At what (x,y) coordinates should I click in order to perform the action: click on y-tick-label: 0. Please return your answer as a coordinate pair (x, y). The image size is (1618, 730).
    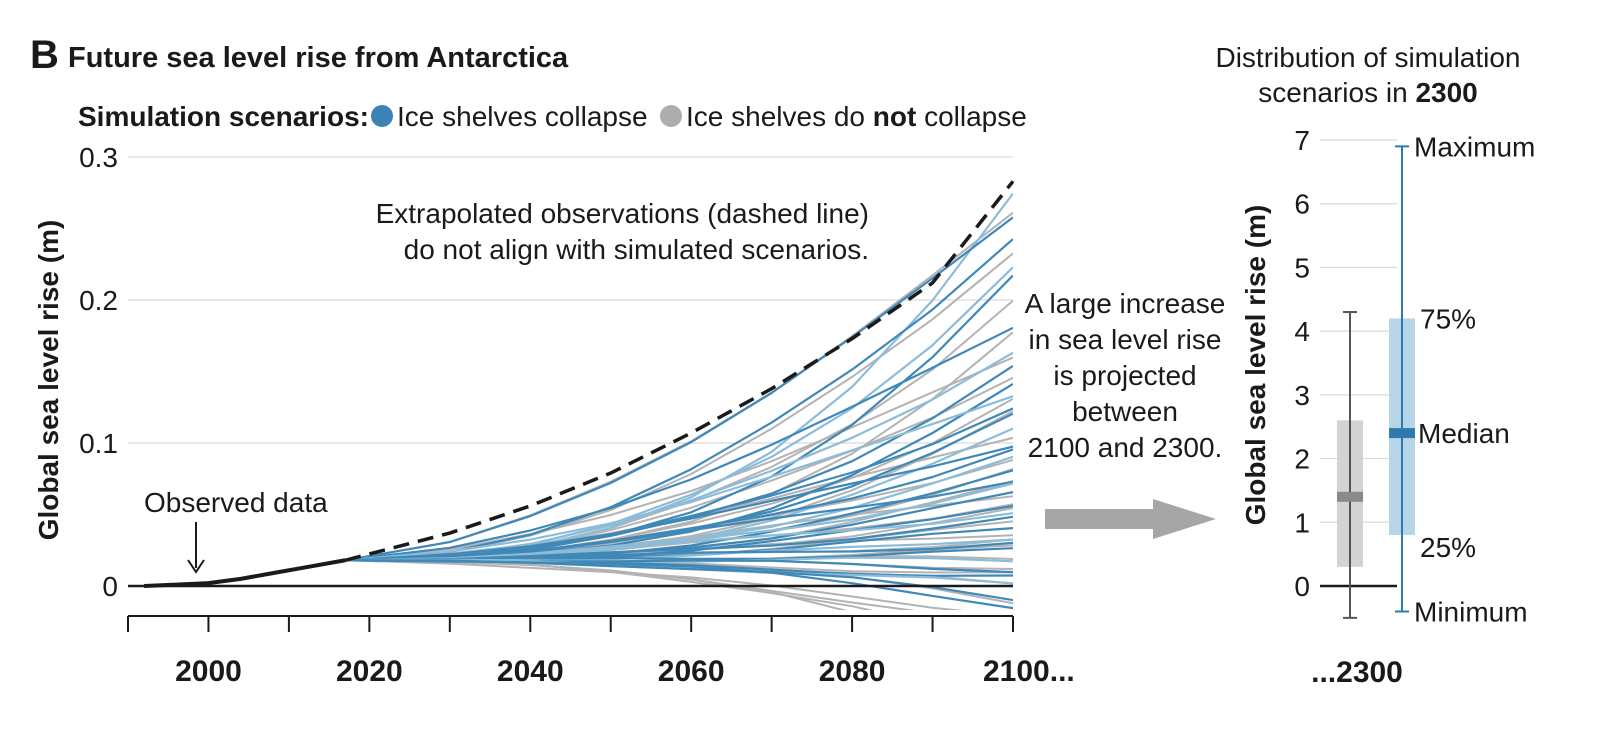
    Looking at the image, I should click on (110, 586).